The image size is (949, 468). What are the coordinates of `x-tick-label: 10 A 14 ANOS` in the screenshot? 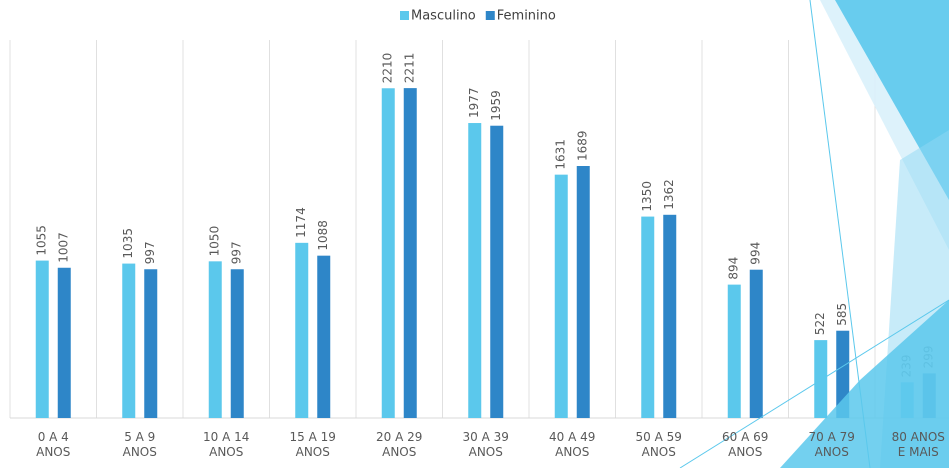 It's located at (226, 444).